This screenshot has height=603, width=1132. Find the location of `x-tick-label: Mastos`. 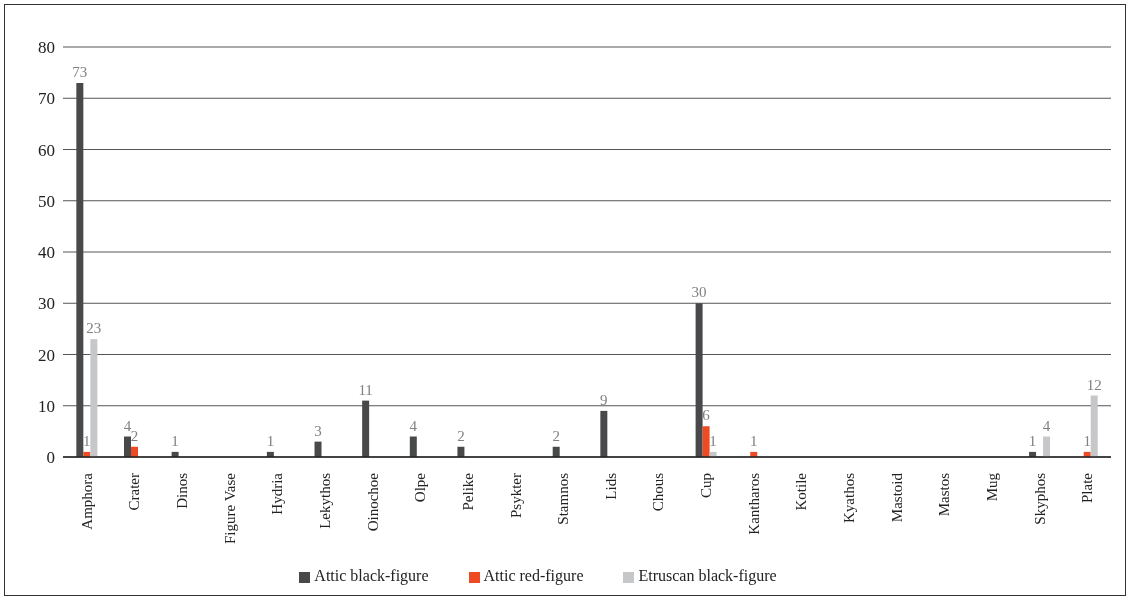

x-tick-label: Mastos is located at coordinates (944, 494).